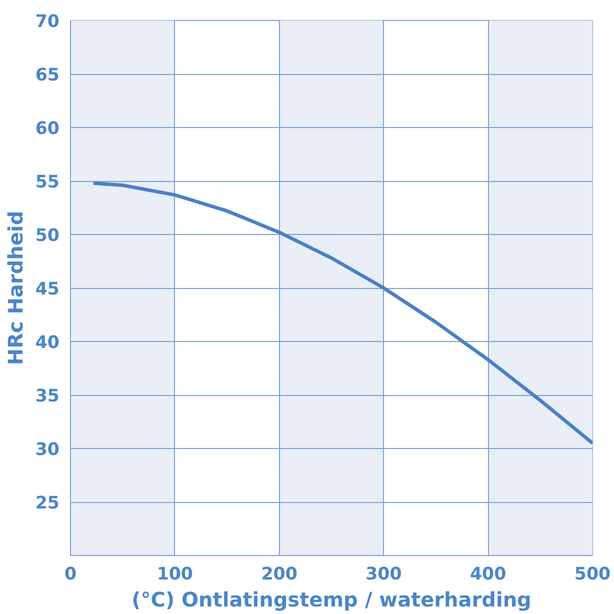  What do you see at coordinates (47, 236) in the screenshot?
I see `y-tick-label: 50` at bounding box center [47, 236].